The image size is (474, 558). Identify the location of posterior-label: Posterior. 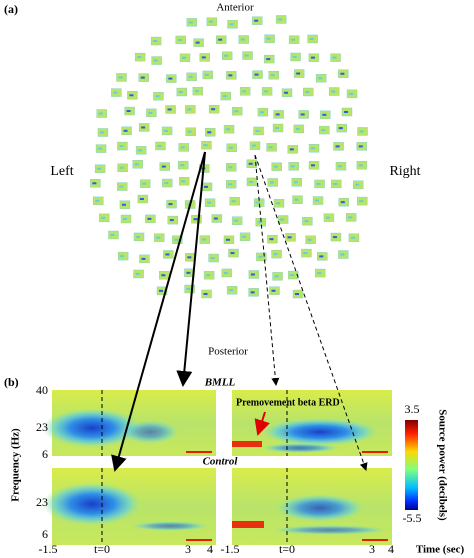
(228, 352).